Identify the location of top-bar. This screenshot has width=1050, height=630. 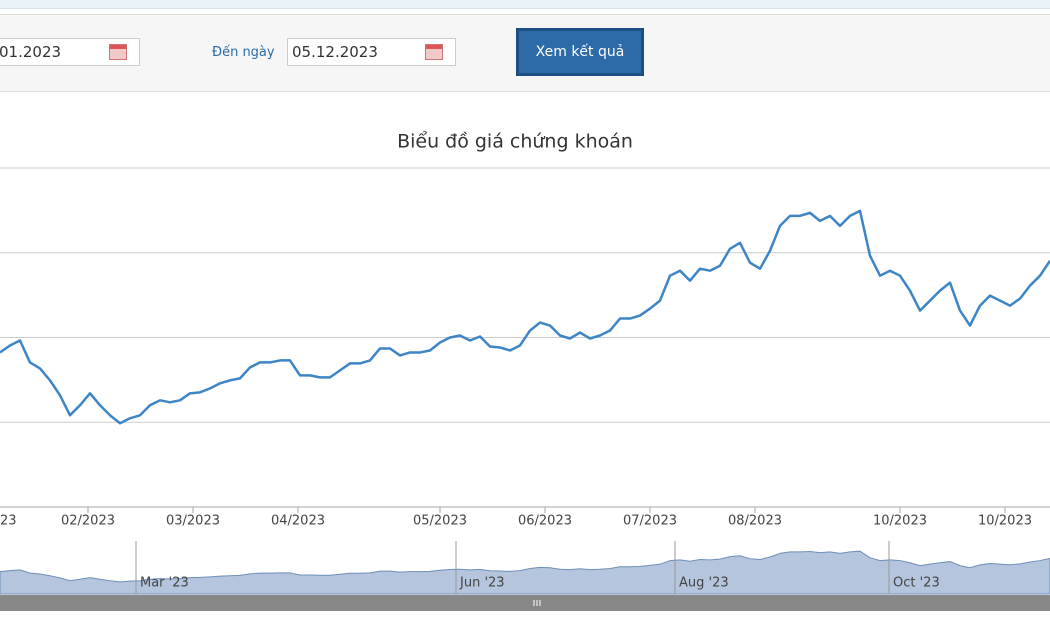
(525, 4).